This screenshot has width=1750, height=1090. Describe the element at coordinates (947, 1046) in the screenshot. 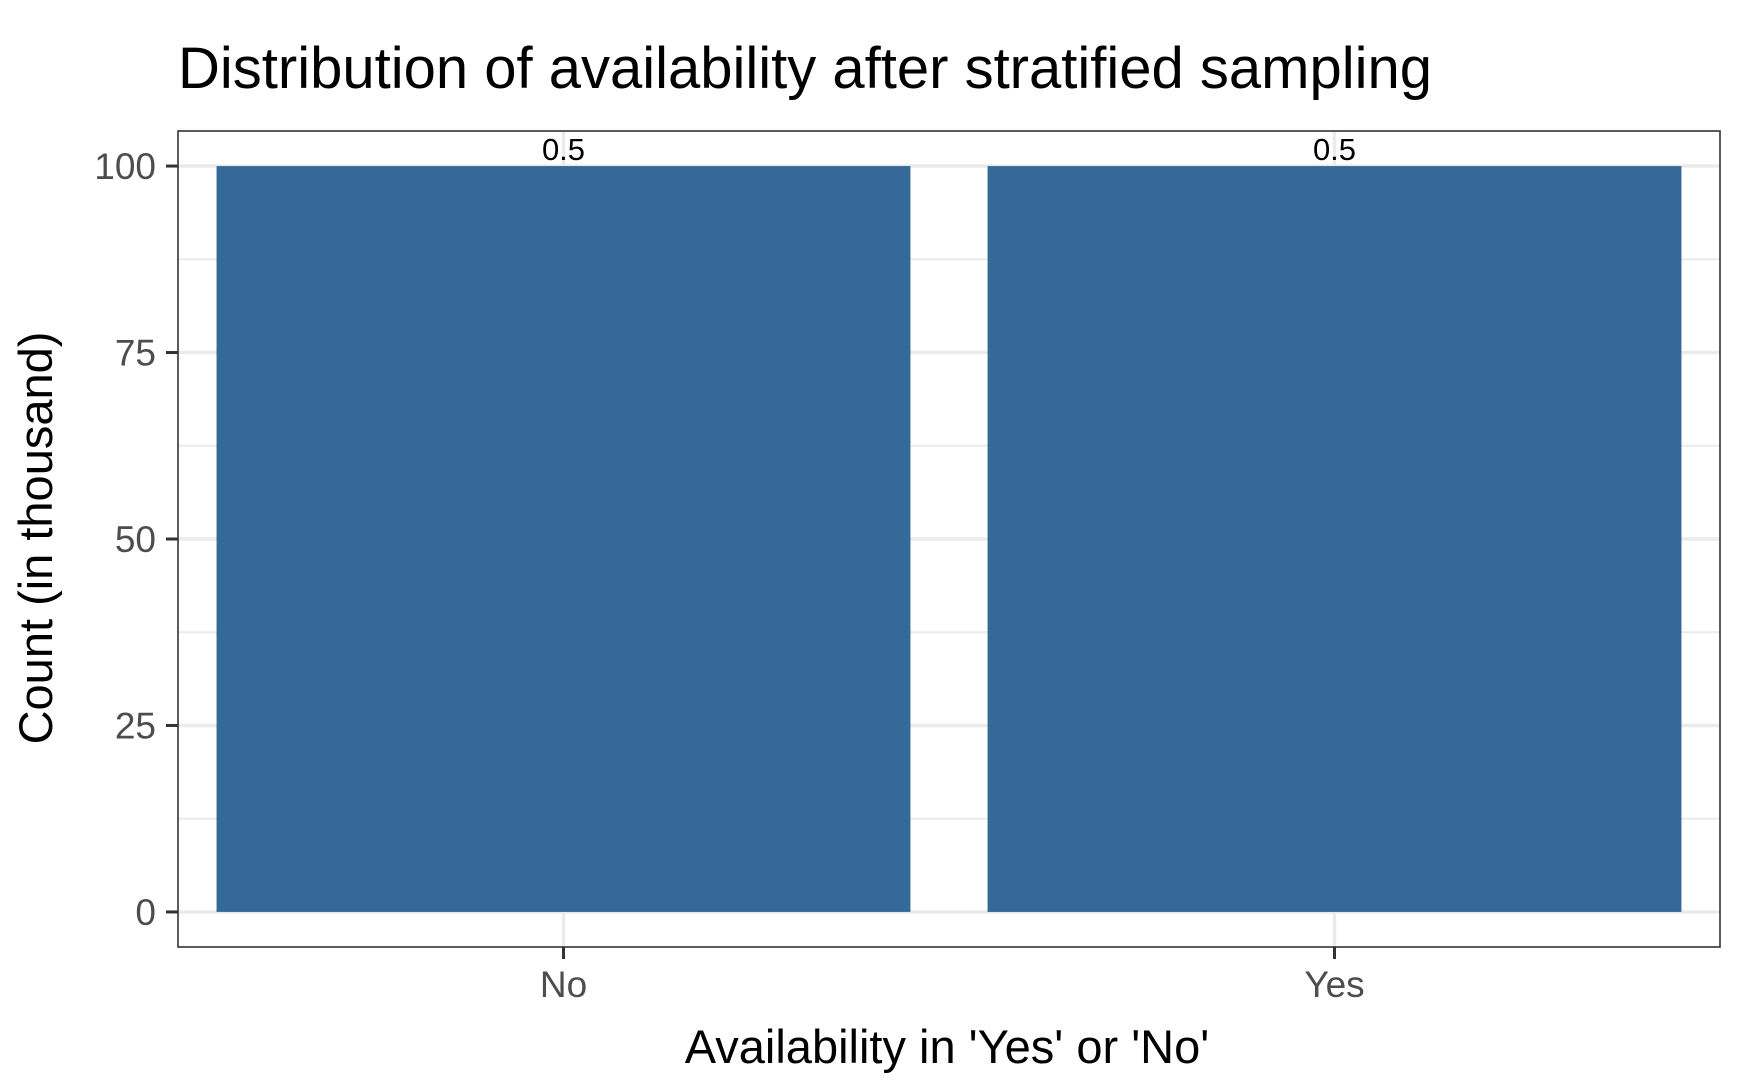

I see `x-axis-title: Availability in 'Yes' or 'No'` at that location.